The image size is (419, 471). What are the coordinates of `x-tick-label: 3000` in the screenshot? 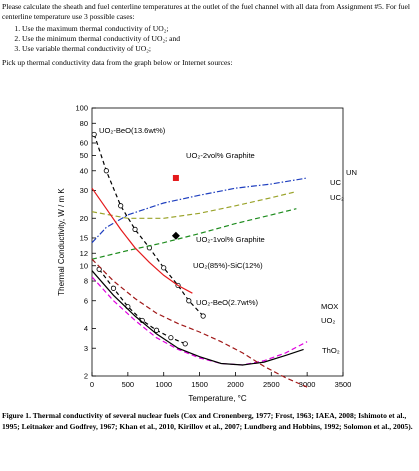 It's located at (307, 384).